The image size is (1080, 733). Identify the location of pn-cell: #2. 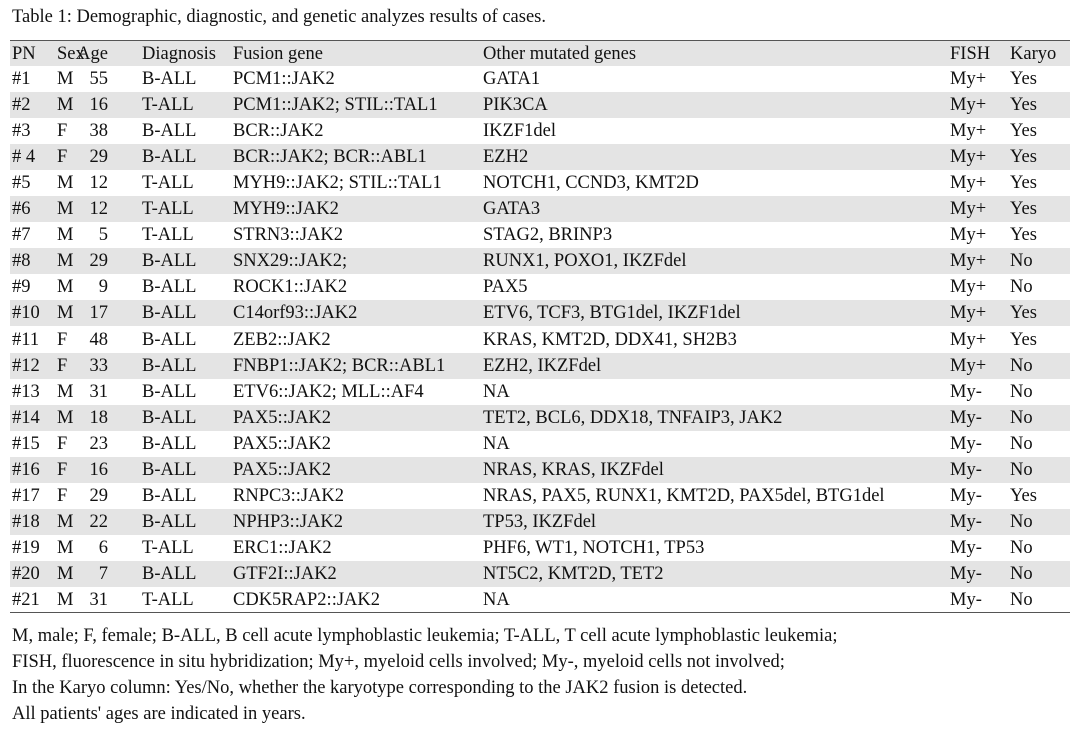
(21, 105).